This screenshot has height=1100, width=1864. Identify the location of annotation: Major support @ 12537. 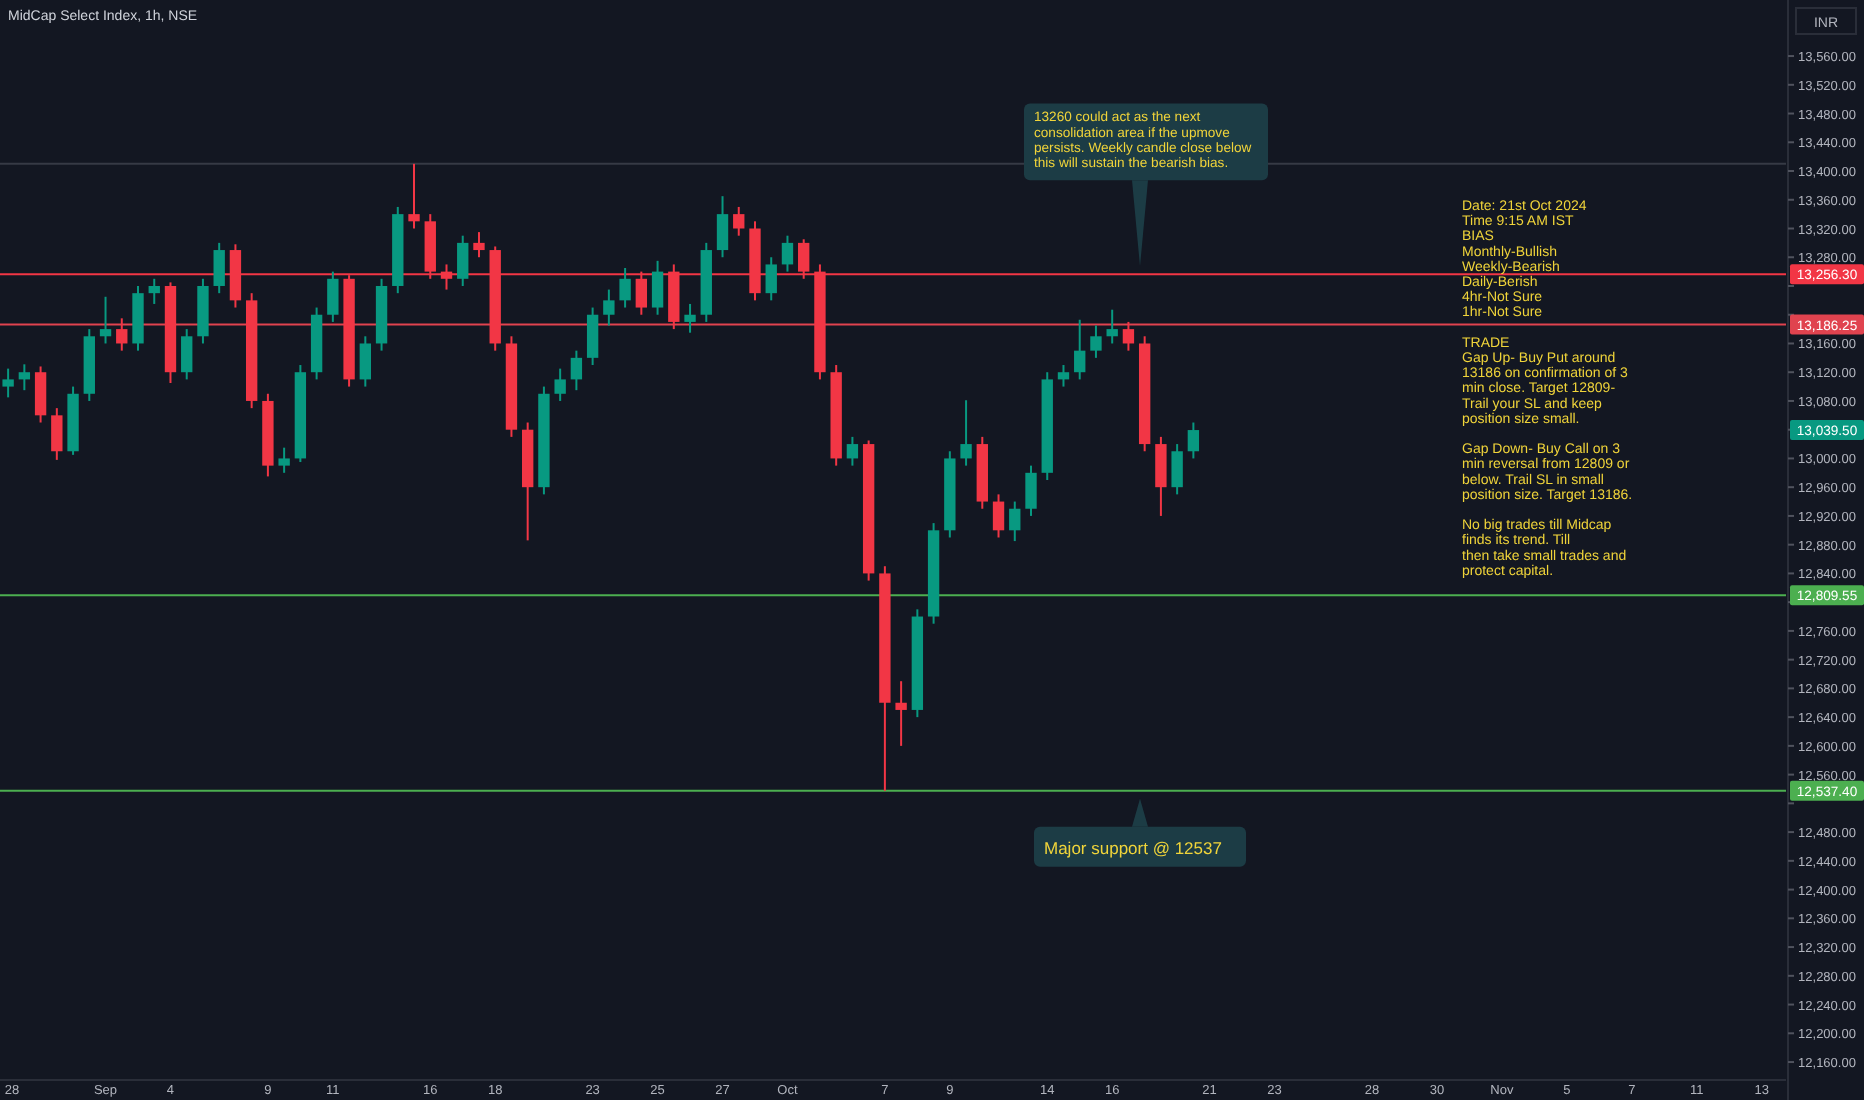
(1133, 847).